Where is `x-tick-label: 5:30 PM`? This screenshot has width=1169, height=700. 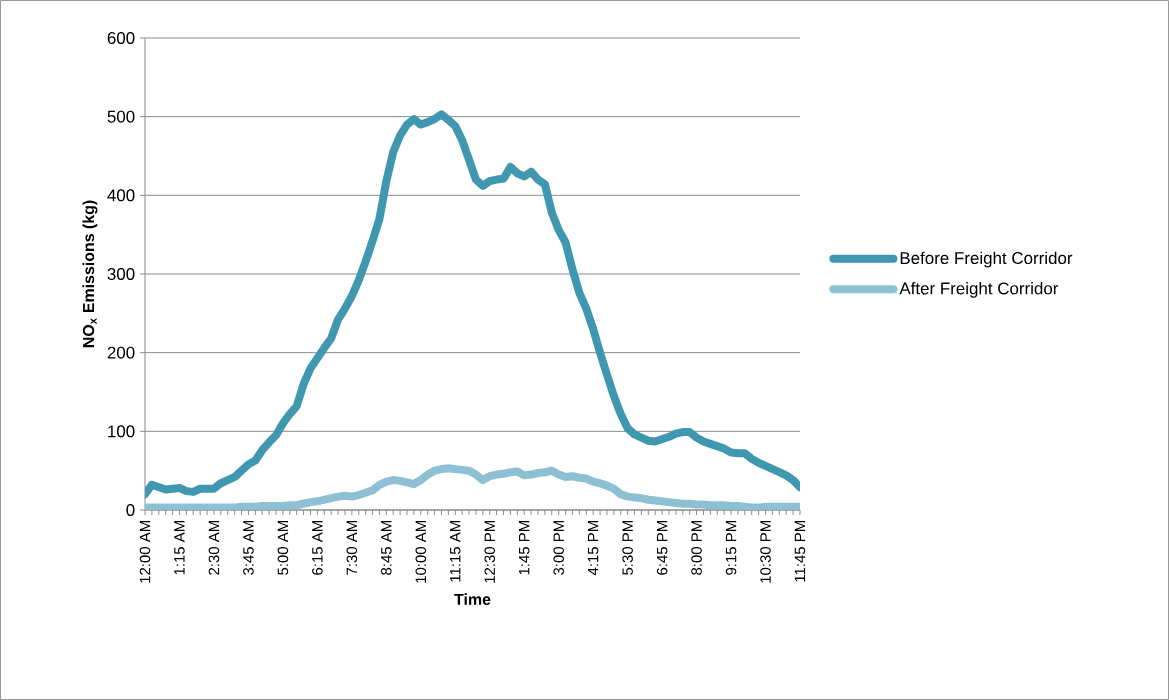
x-tick-label: 5:30 PM is located at coordinates (627, 548).